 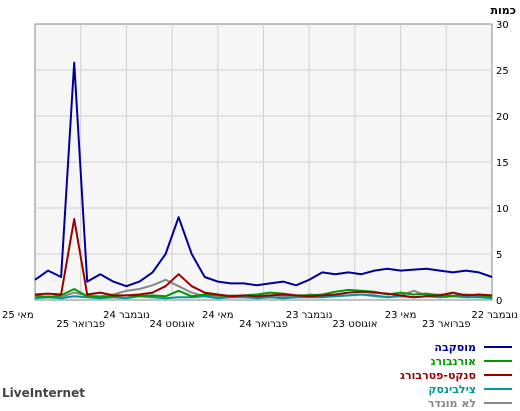 I want to click on x-tick-label: נובמבר 24, so click(x=126, y=315).